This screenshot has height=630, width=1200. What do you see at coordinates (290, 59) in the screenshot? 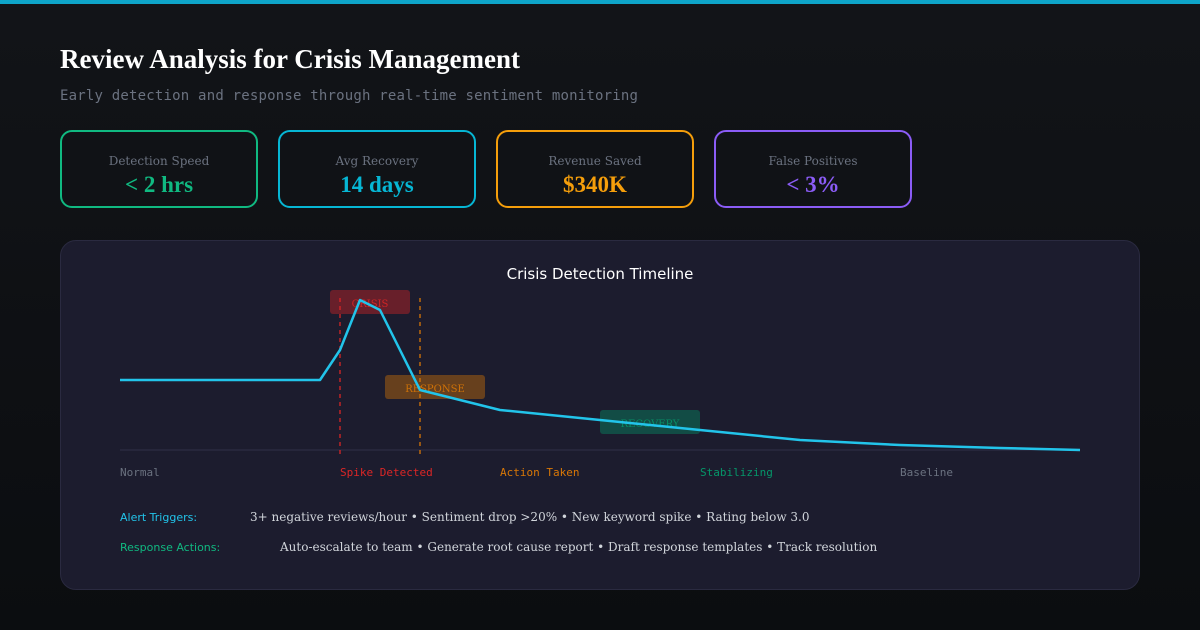
I see `page-title: Review Analysis for Crisis Management` at bounding box center [290, 59].